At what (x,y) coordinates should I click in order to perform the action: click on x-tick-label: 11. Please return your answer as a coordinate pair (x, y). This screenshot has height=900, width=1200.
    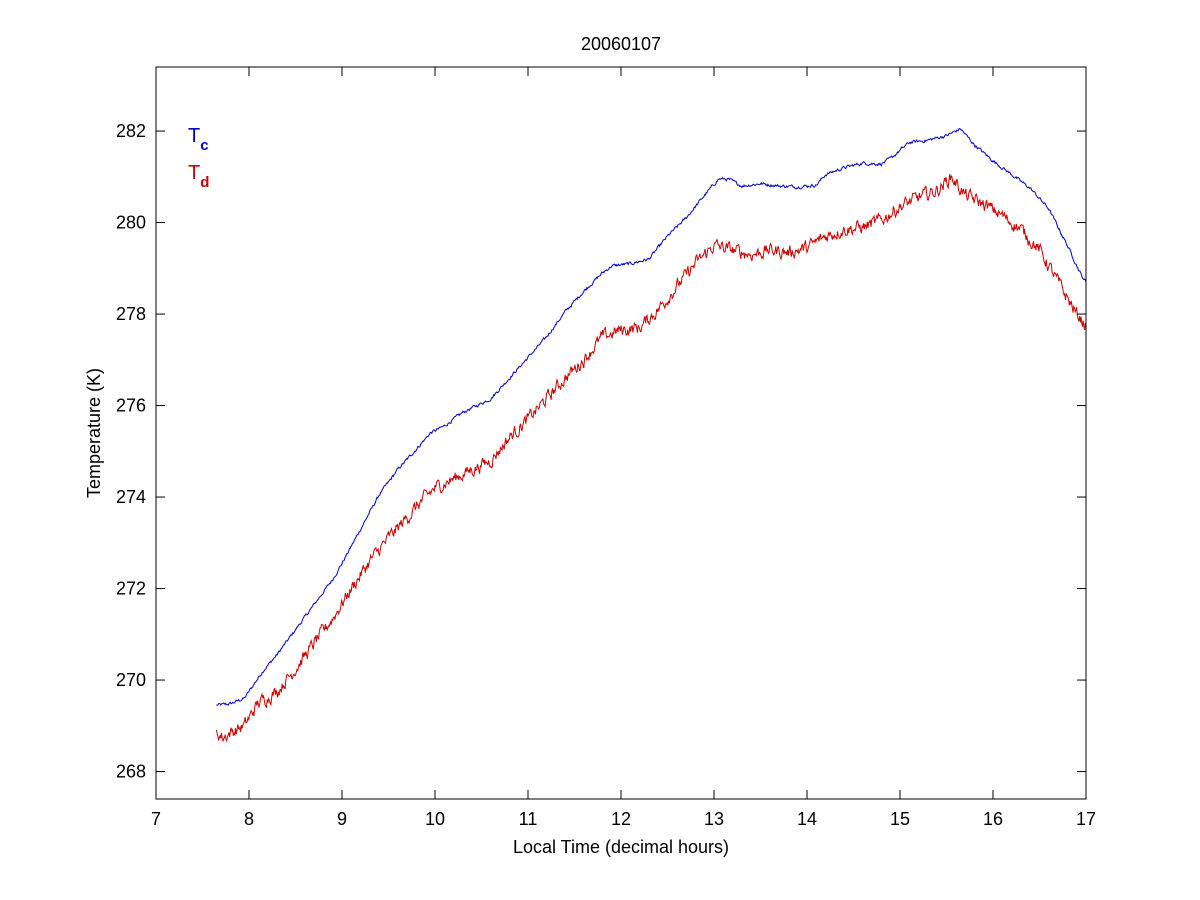
    Looking at the image, I should click on (528, 819).